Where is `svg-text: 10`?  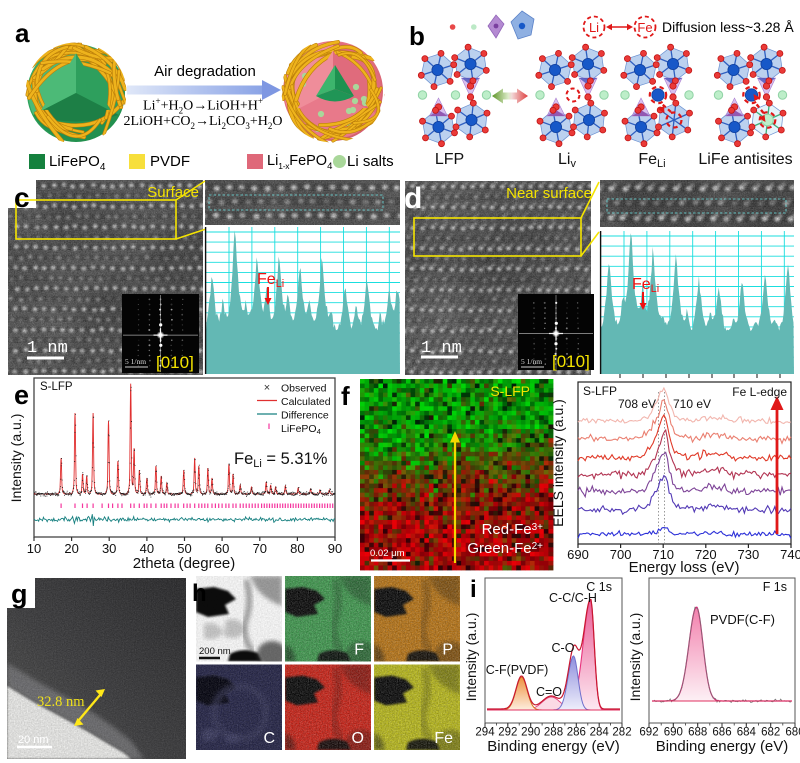
svg-text: 10 is located at coordinates (34, 548).